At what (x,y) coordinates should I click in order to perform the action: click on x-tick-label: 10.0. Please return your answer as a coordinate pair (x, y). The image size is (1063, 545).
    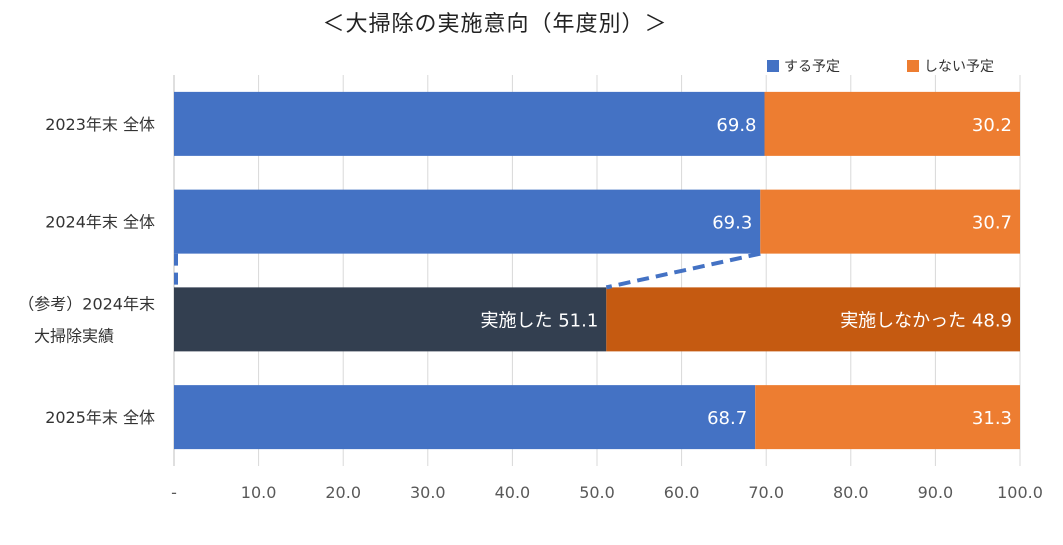
    Looking at the image, I should click on (259, 492).